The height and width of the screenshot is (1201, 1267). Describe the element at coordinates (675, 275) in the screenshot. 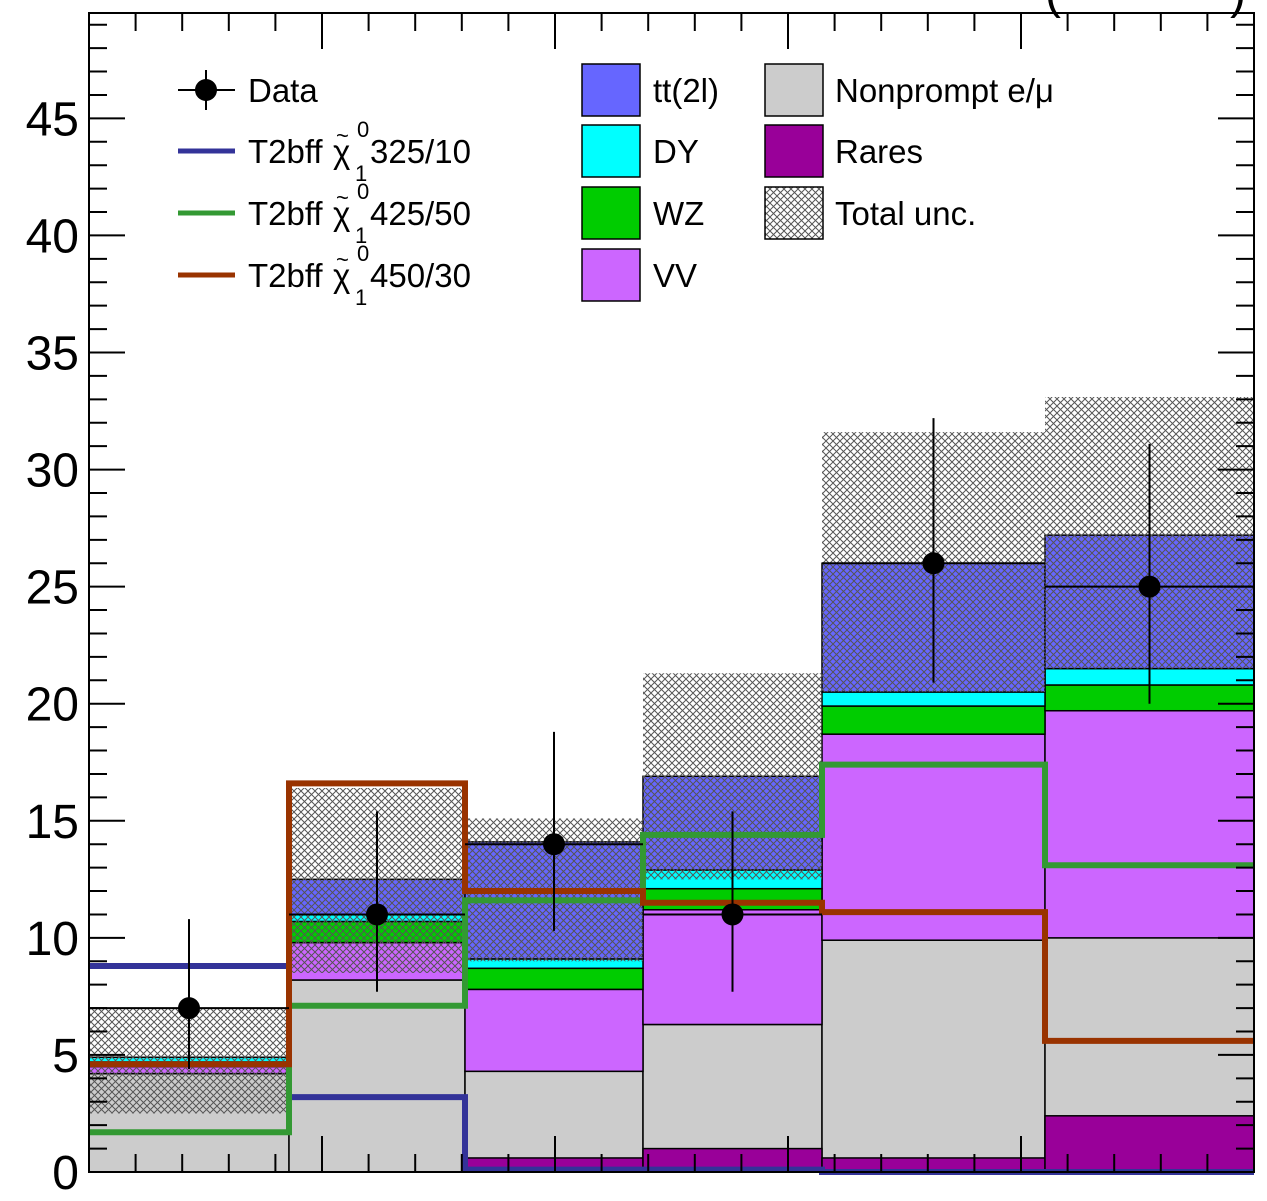

I see `legend-bkg-label-3: VV` at that location.